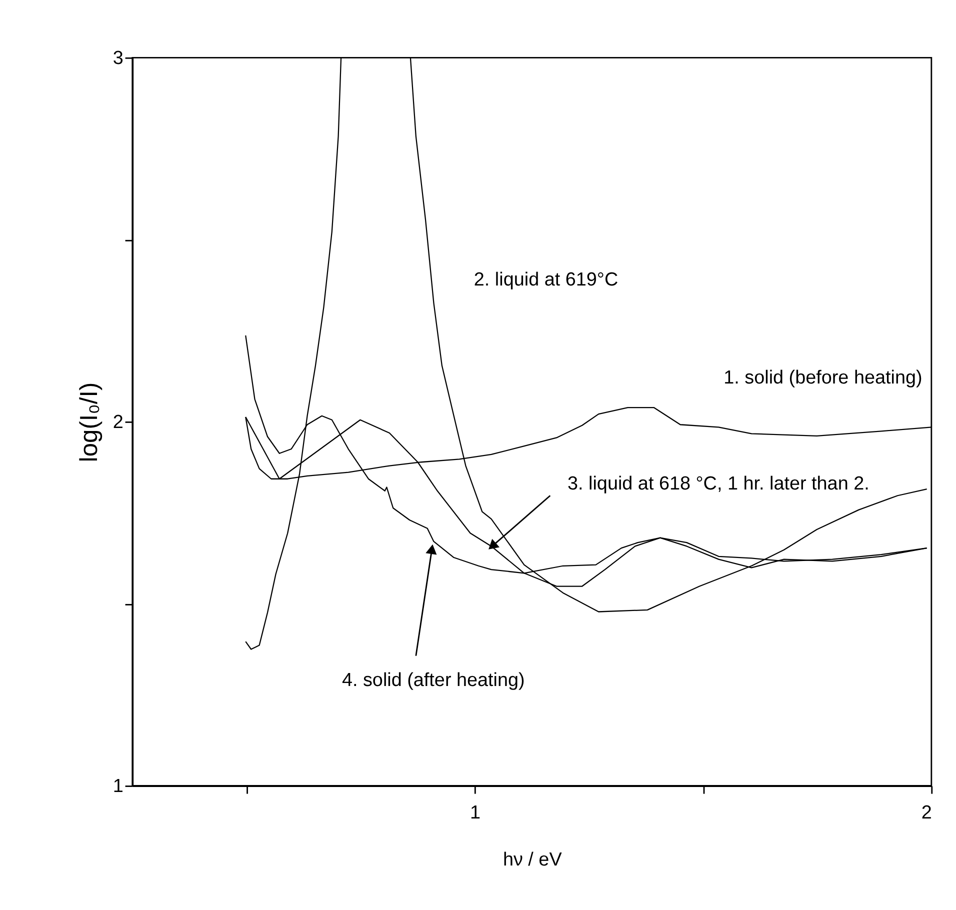  What do you see at coordinates (118, 786) in the screenshot?
I see `y-tick-label: 1` at bounding box center [118, 786].